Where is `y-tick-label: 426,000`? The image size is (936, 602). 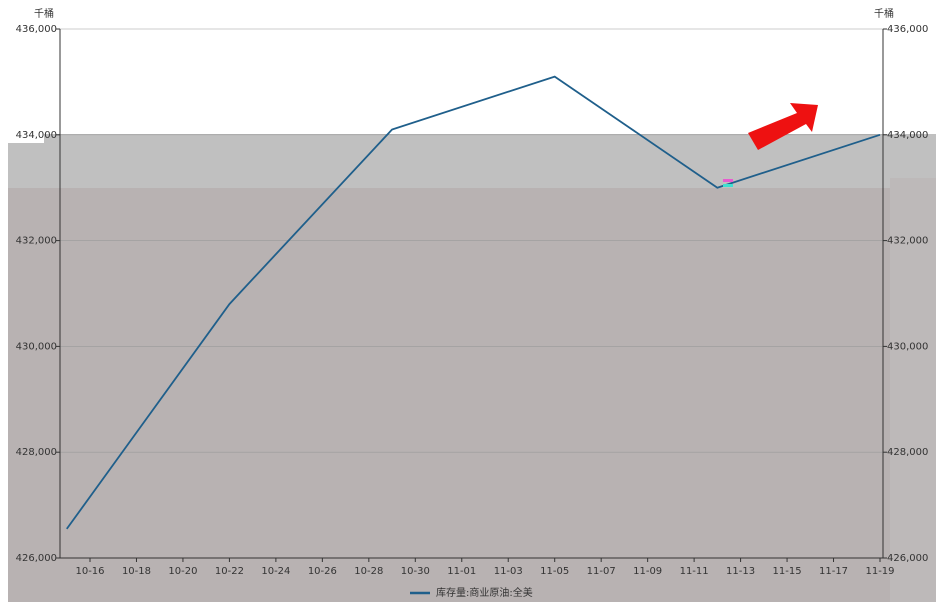
y-tick-label: 426,000 is located at coordinates (36, 558).